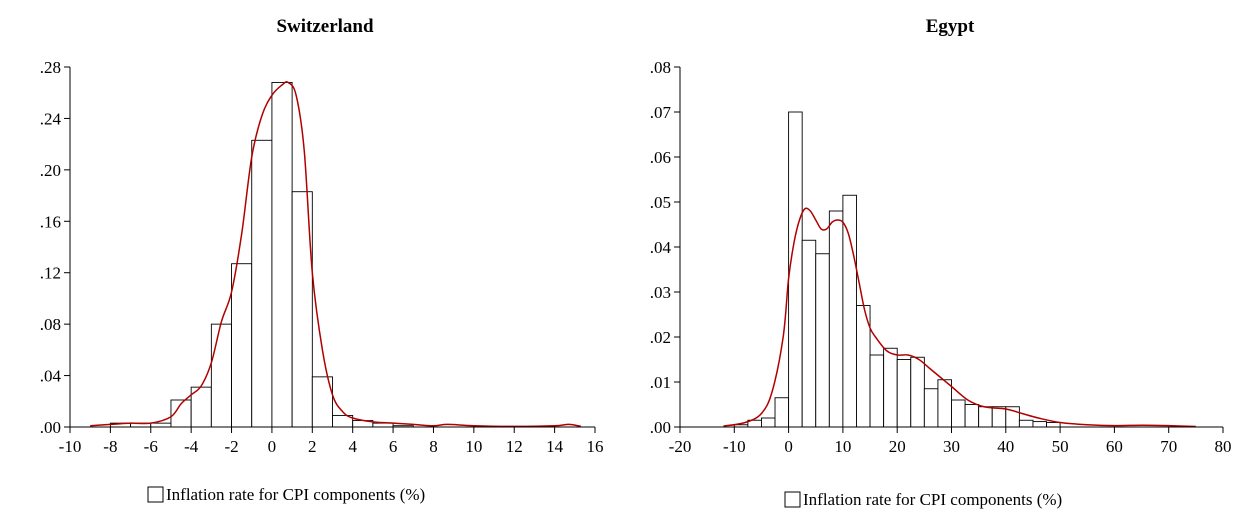  Describe the element at coordinates (433, 446) in the screenshot. I see `x-tick-label: 8` at that location.